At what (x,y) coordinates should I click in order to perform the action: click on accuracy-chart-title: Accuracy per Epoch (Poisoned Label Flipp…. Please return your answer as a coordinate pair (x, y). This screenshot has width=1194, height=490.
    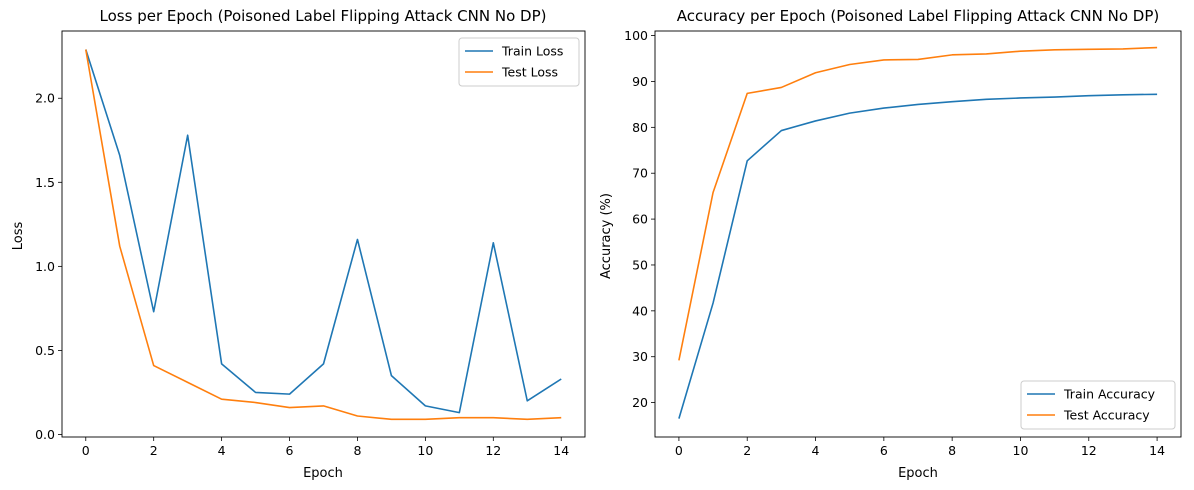
    Looking at the image, I should click on (918, 16).